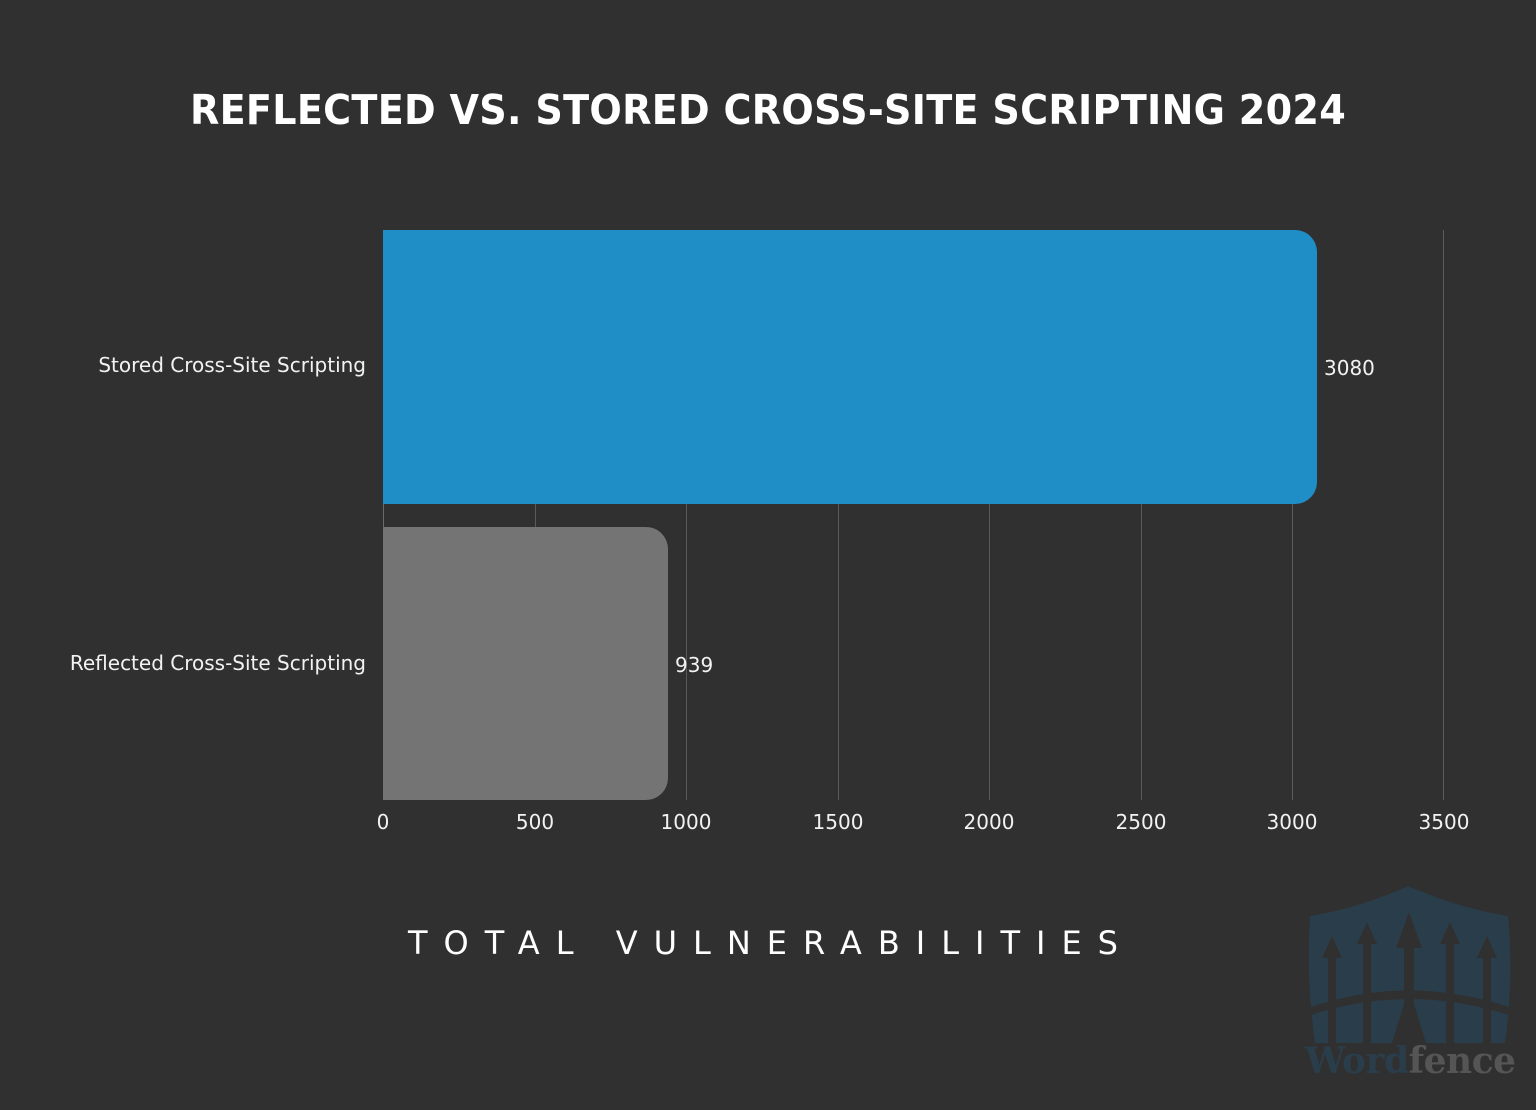 This screenshot has width=1536, height=1110. What do you see at coordinates (1349, 368) in the screenshot?
I see `value-label-stored: 3080` at bounding box center [1349, 368].